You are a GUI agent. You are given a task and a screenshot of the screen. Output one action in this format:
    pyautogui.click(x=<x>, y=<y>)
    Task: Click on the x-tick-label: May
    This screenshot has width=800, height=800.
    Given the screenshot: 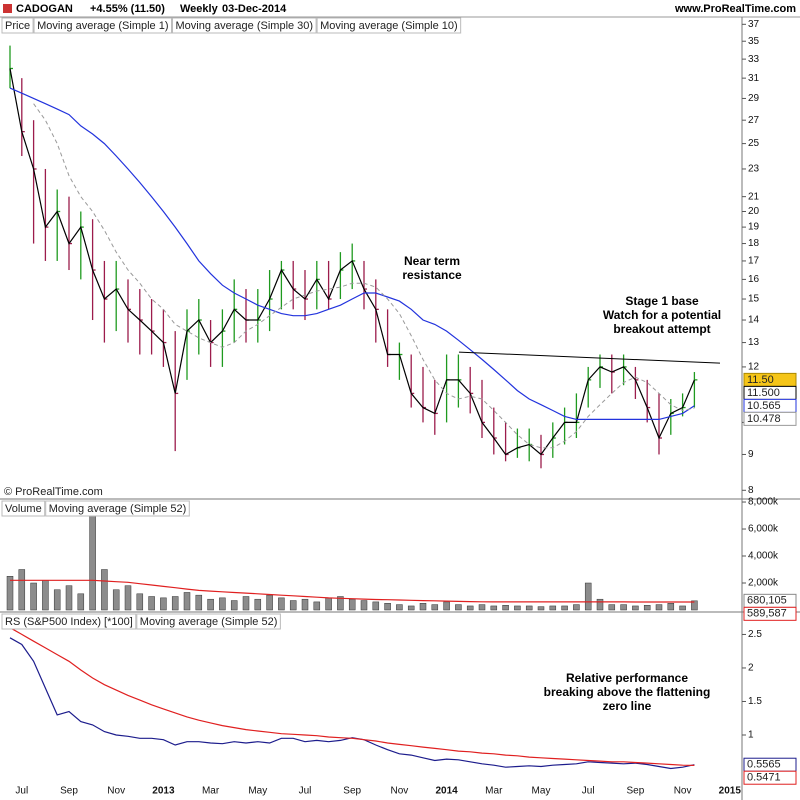 What is the action you would take?
    pyautogui.click(x=257, y=791)
    